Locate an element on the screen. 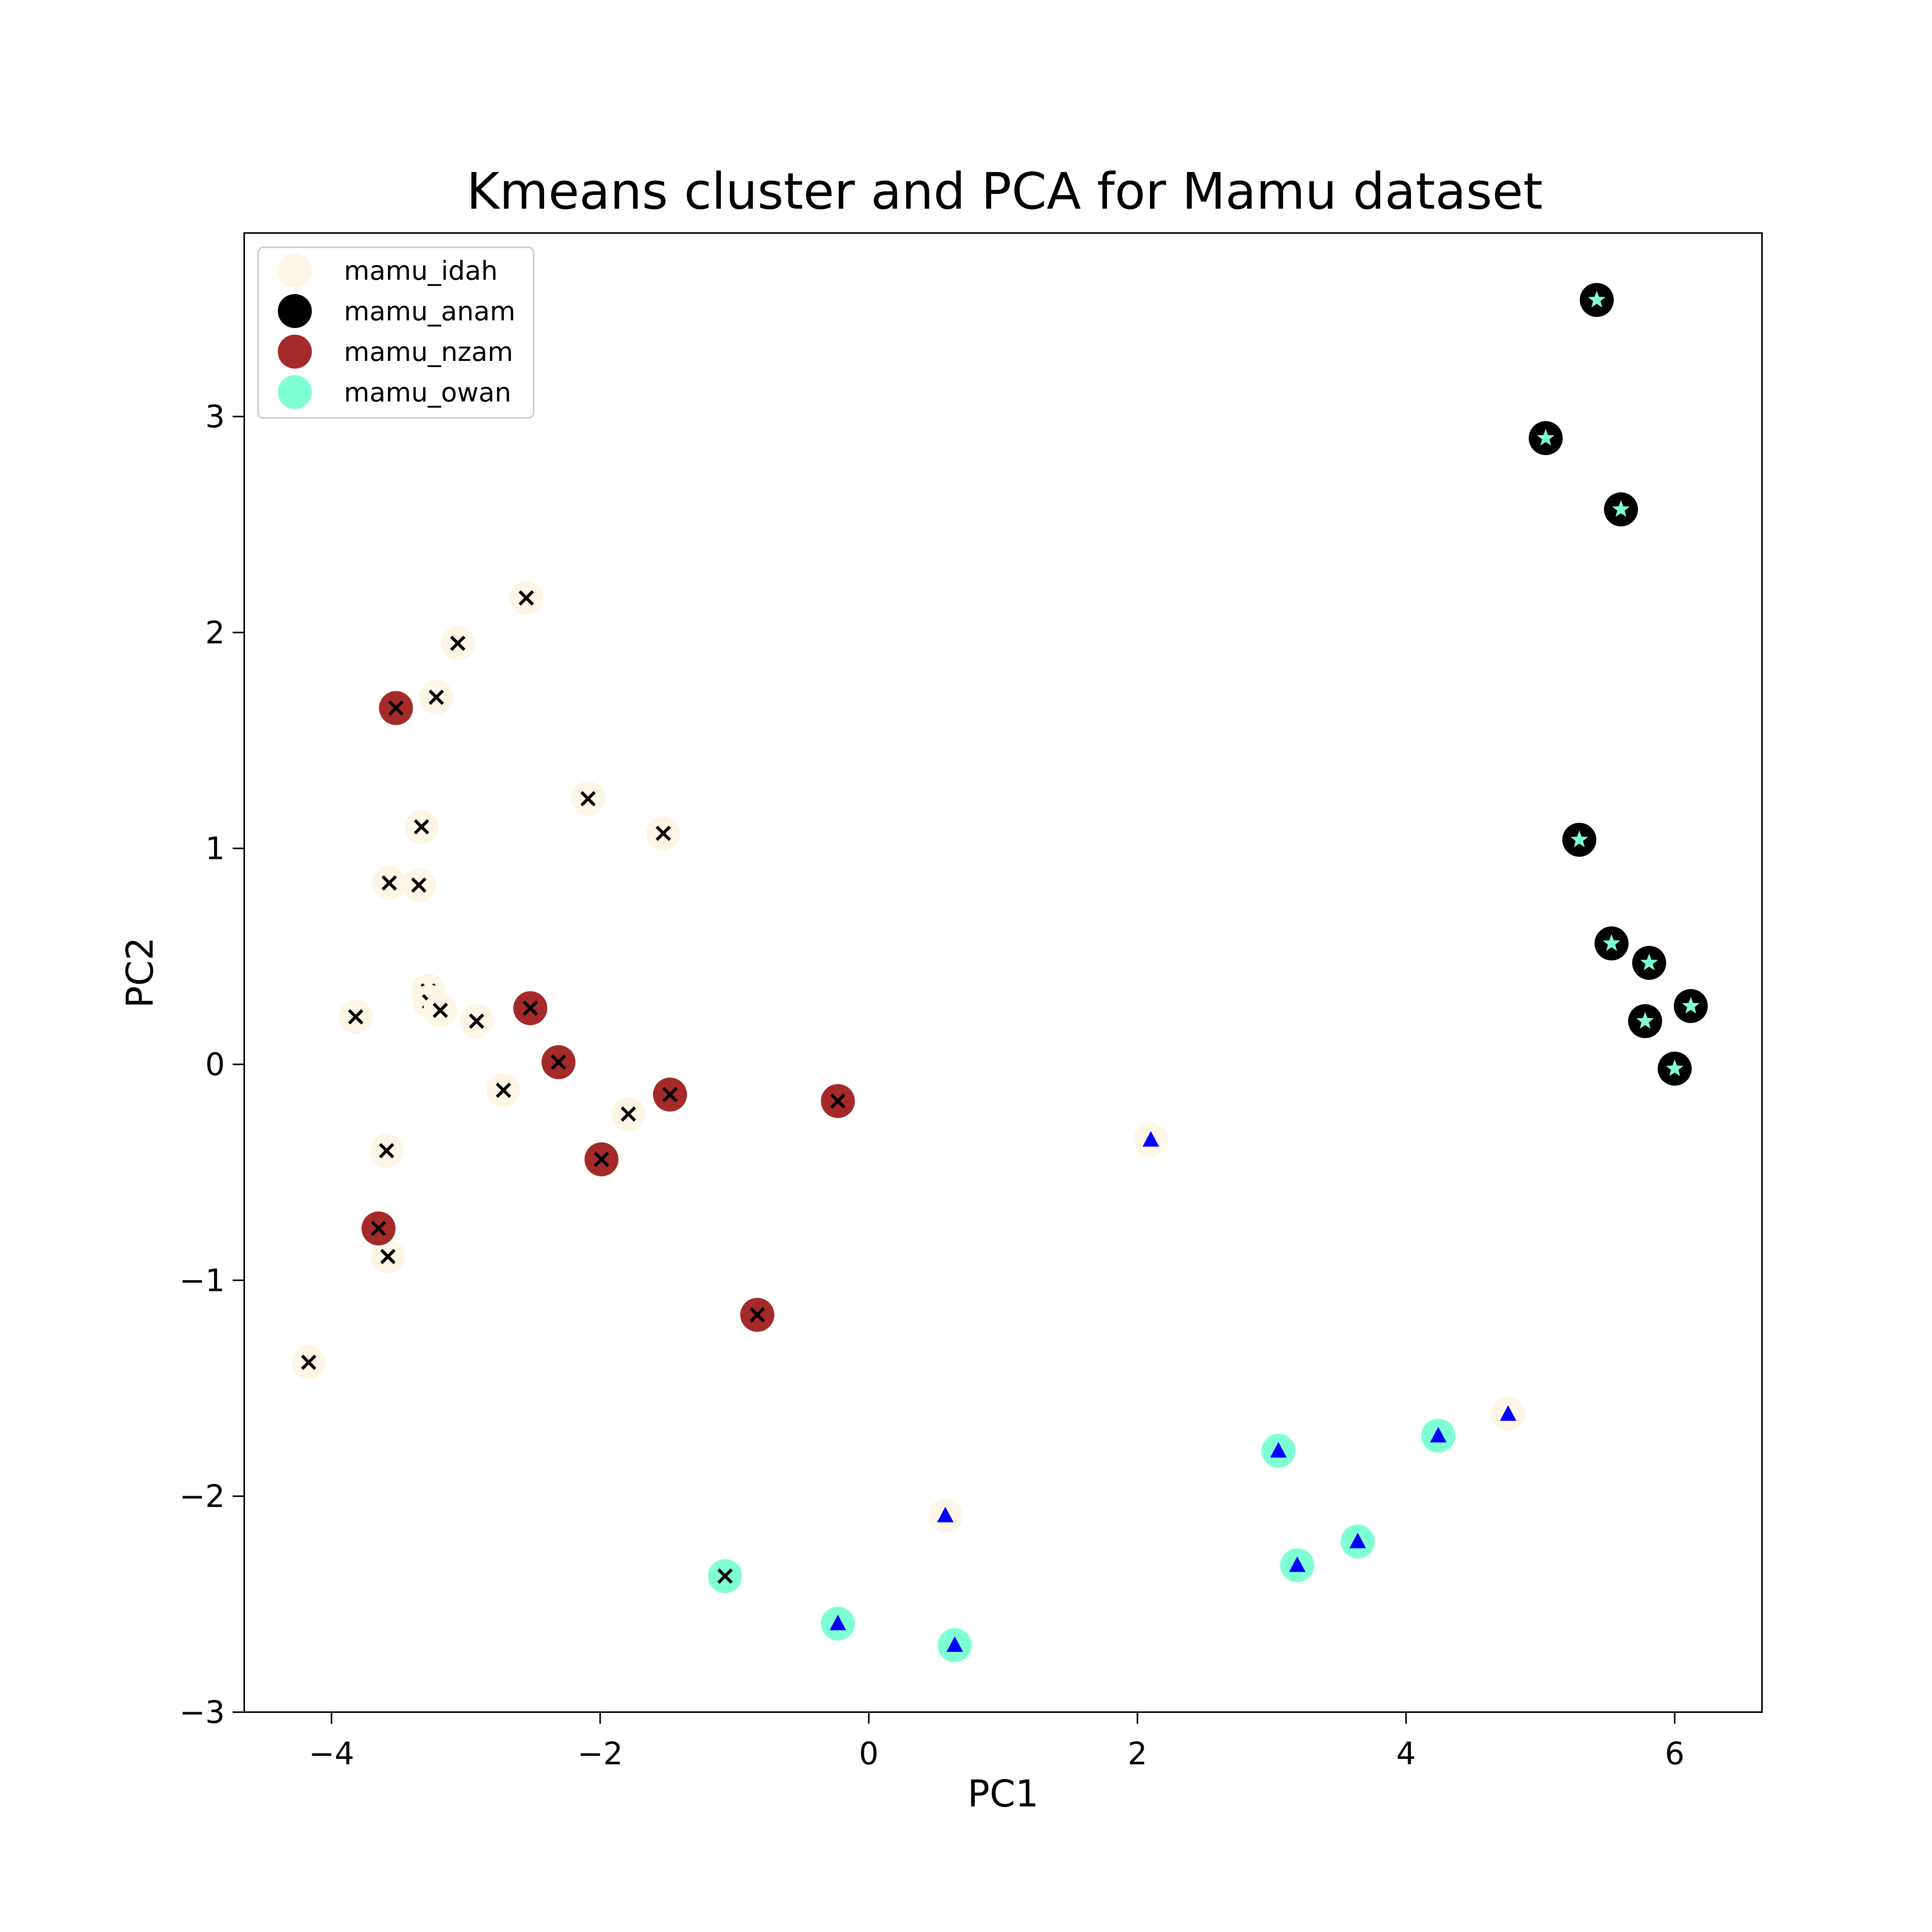 Image resolution: width=1932 pixels, height=1932 pixels. legend-frame is located at coordinates (396, 333).